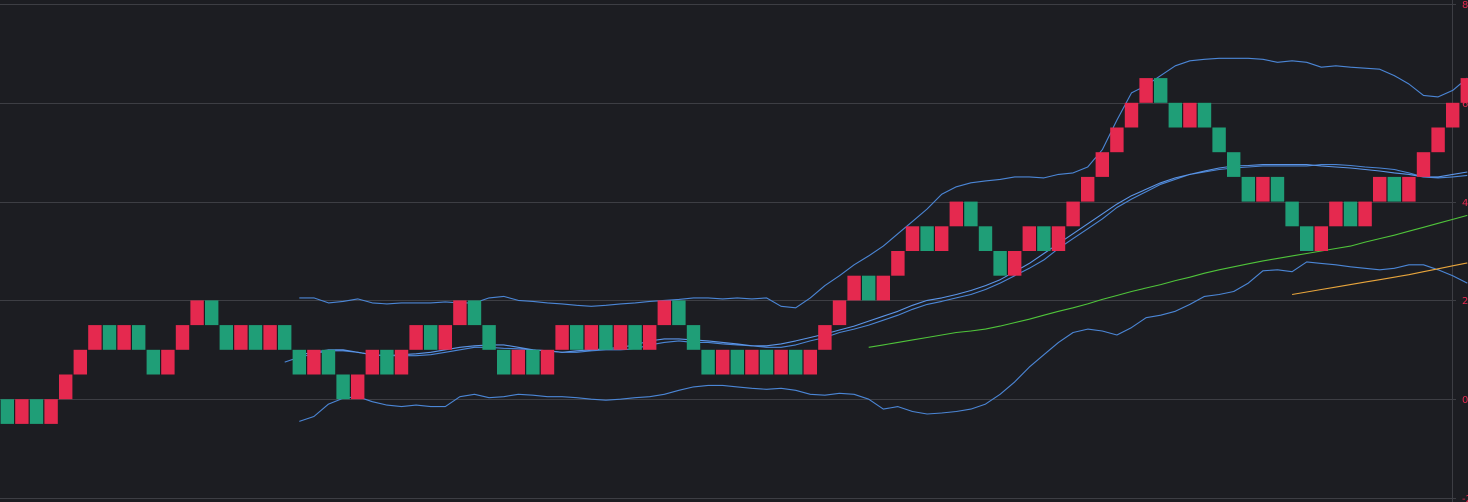 The width and height of the screenshot is (1468, 502). What do you see at coordinates (1465, 498) in the screenshot?
I see `y-tick-label: -2` at bounding box center [1465, 498].